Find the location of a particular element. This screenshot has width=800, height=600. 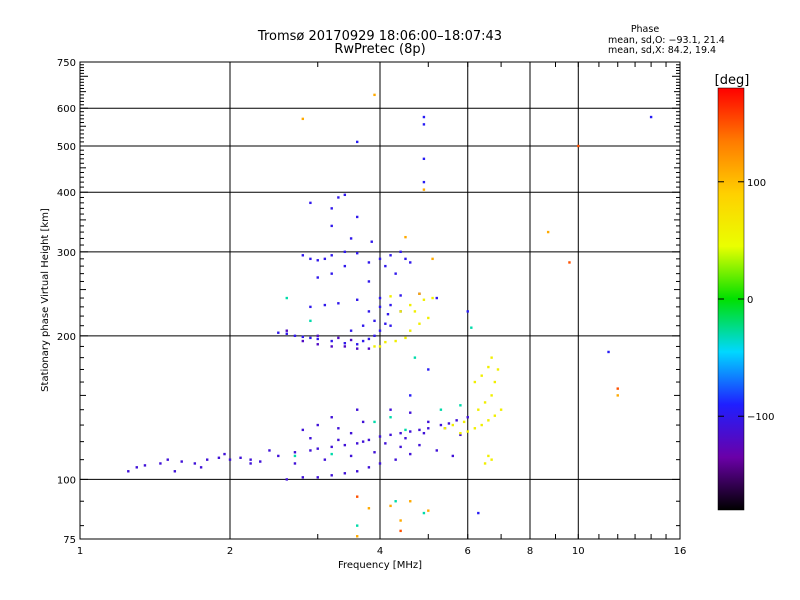

chart-subtitle: RwPretec (8p) is located at coordinates (379, 49).